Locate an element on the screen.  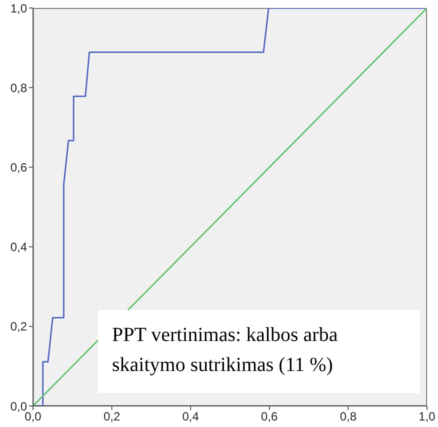
y-tick-label: 0,8 is located at coordinates (19, 87).